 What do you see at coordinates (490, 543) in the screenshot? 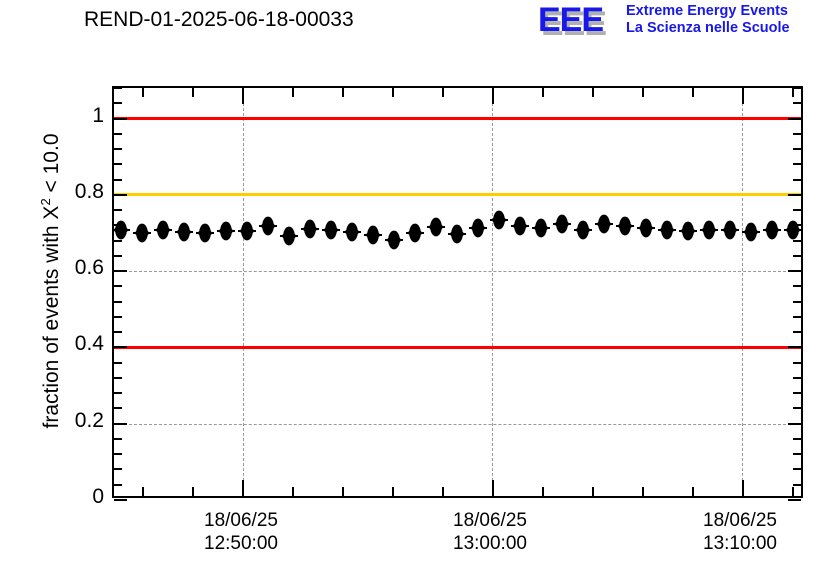
I see `x-axis-tick-label-time: 13:00:00` at bounding box center [490, 543].